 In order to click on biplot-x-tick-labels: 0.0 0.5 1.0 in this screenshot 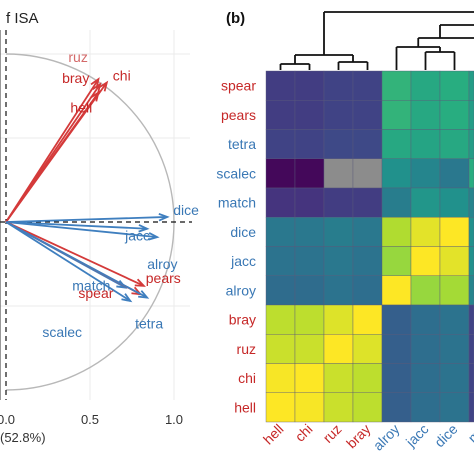, I will do `click(91, 419)`.